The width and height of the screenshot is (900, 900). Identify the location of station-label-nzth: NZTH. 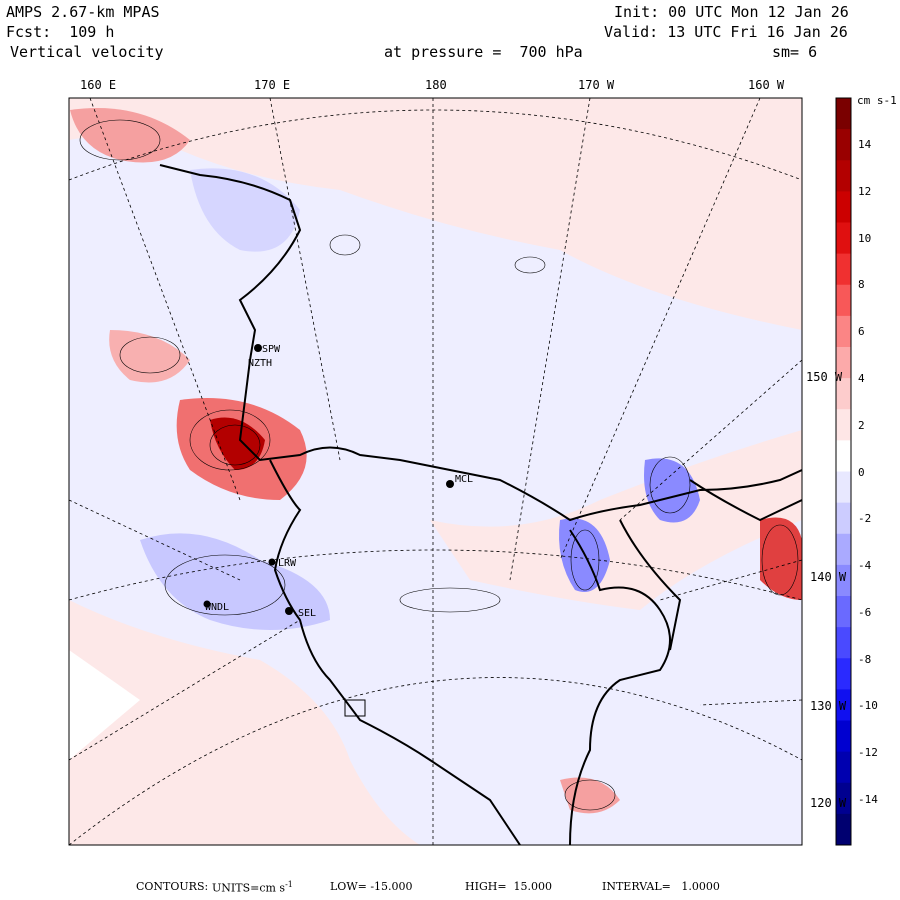
(260, 363).